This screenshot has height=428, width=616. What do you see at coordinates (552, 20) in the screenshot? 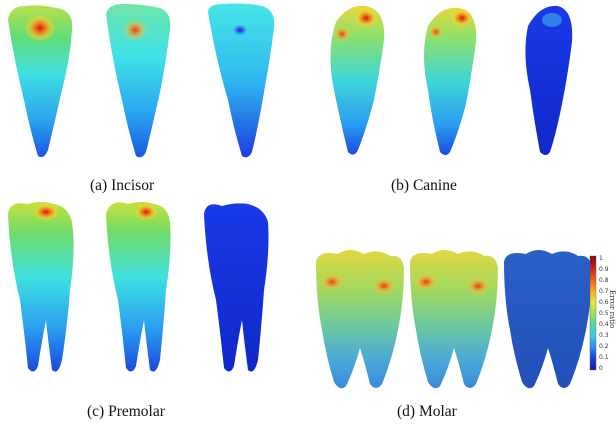
I see `canine-cool-spot` at bounding box center [552, 20].